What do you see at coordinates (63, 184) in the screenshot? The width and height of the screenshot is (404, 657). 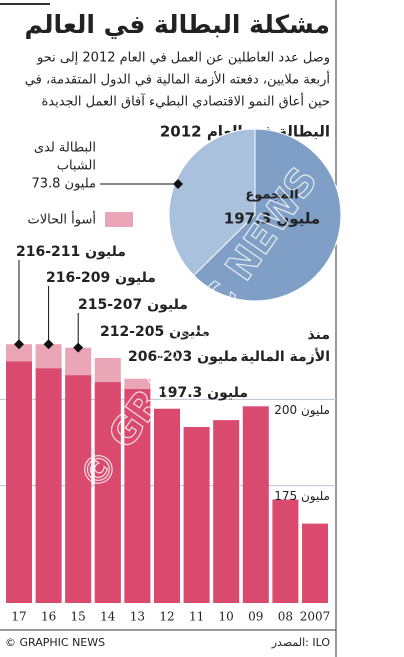 I see `pie-value-label: 73.8 مليون` at bounding box center [63, 184].